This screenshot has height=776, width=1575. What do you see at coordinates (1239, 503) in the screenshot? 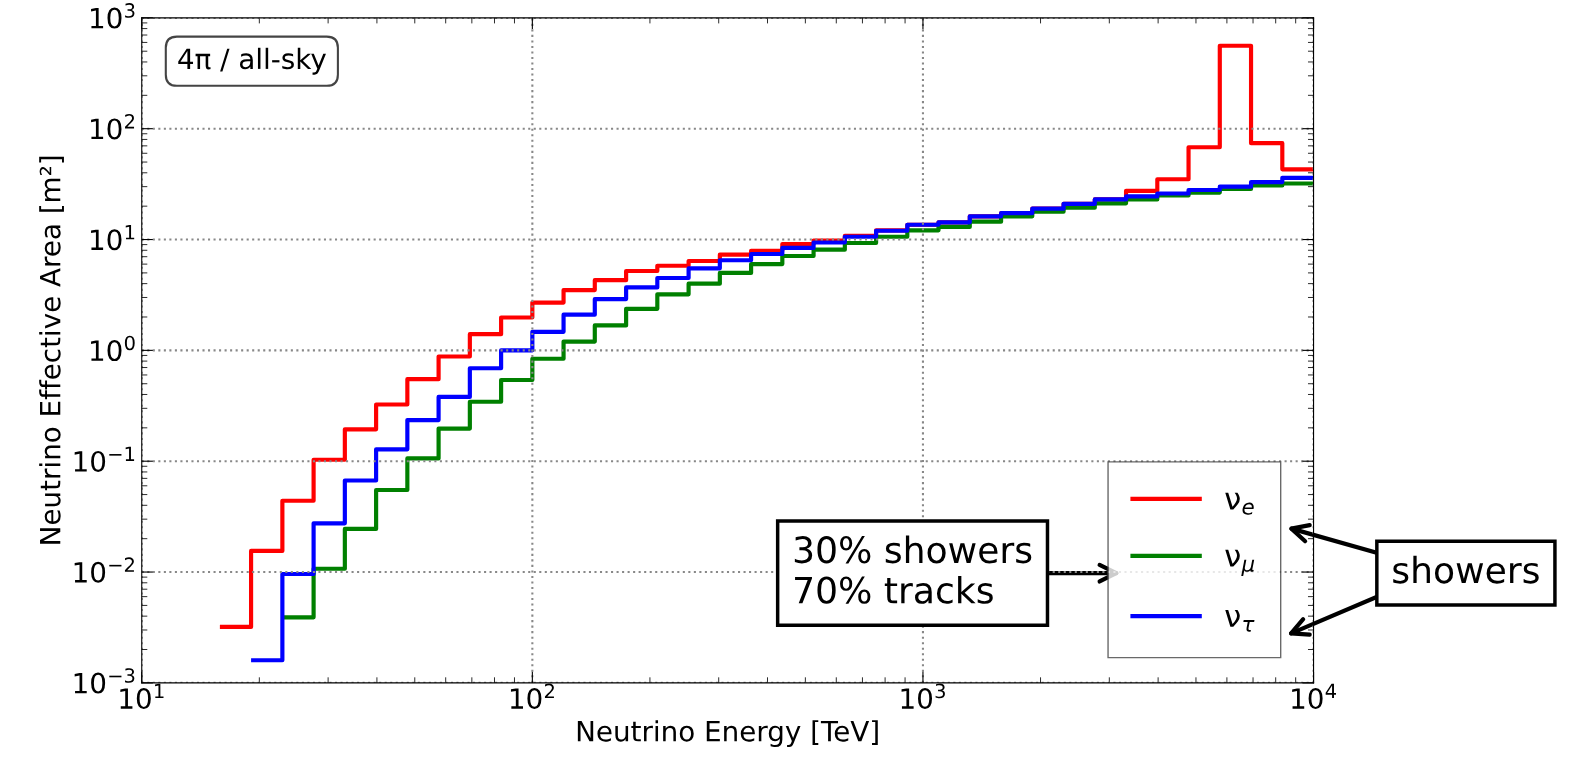
I see `legend-label: ν$_{e}$` at bounding box center [1239, 503].